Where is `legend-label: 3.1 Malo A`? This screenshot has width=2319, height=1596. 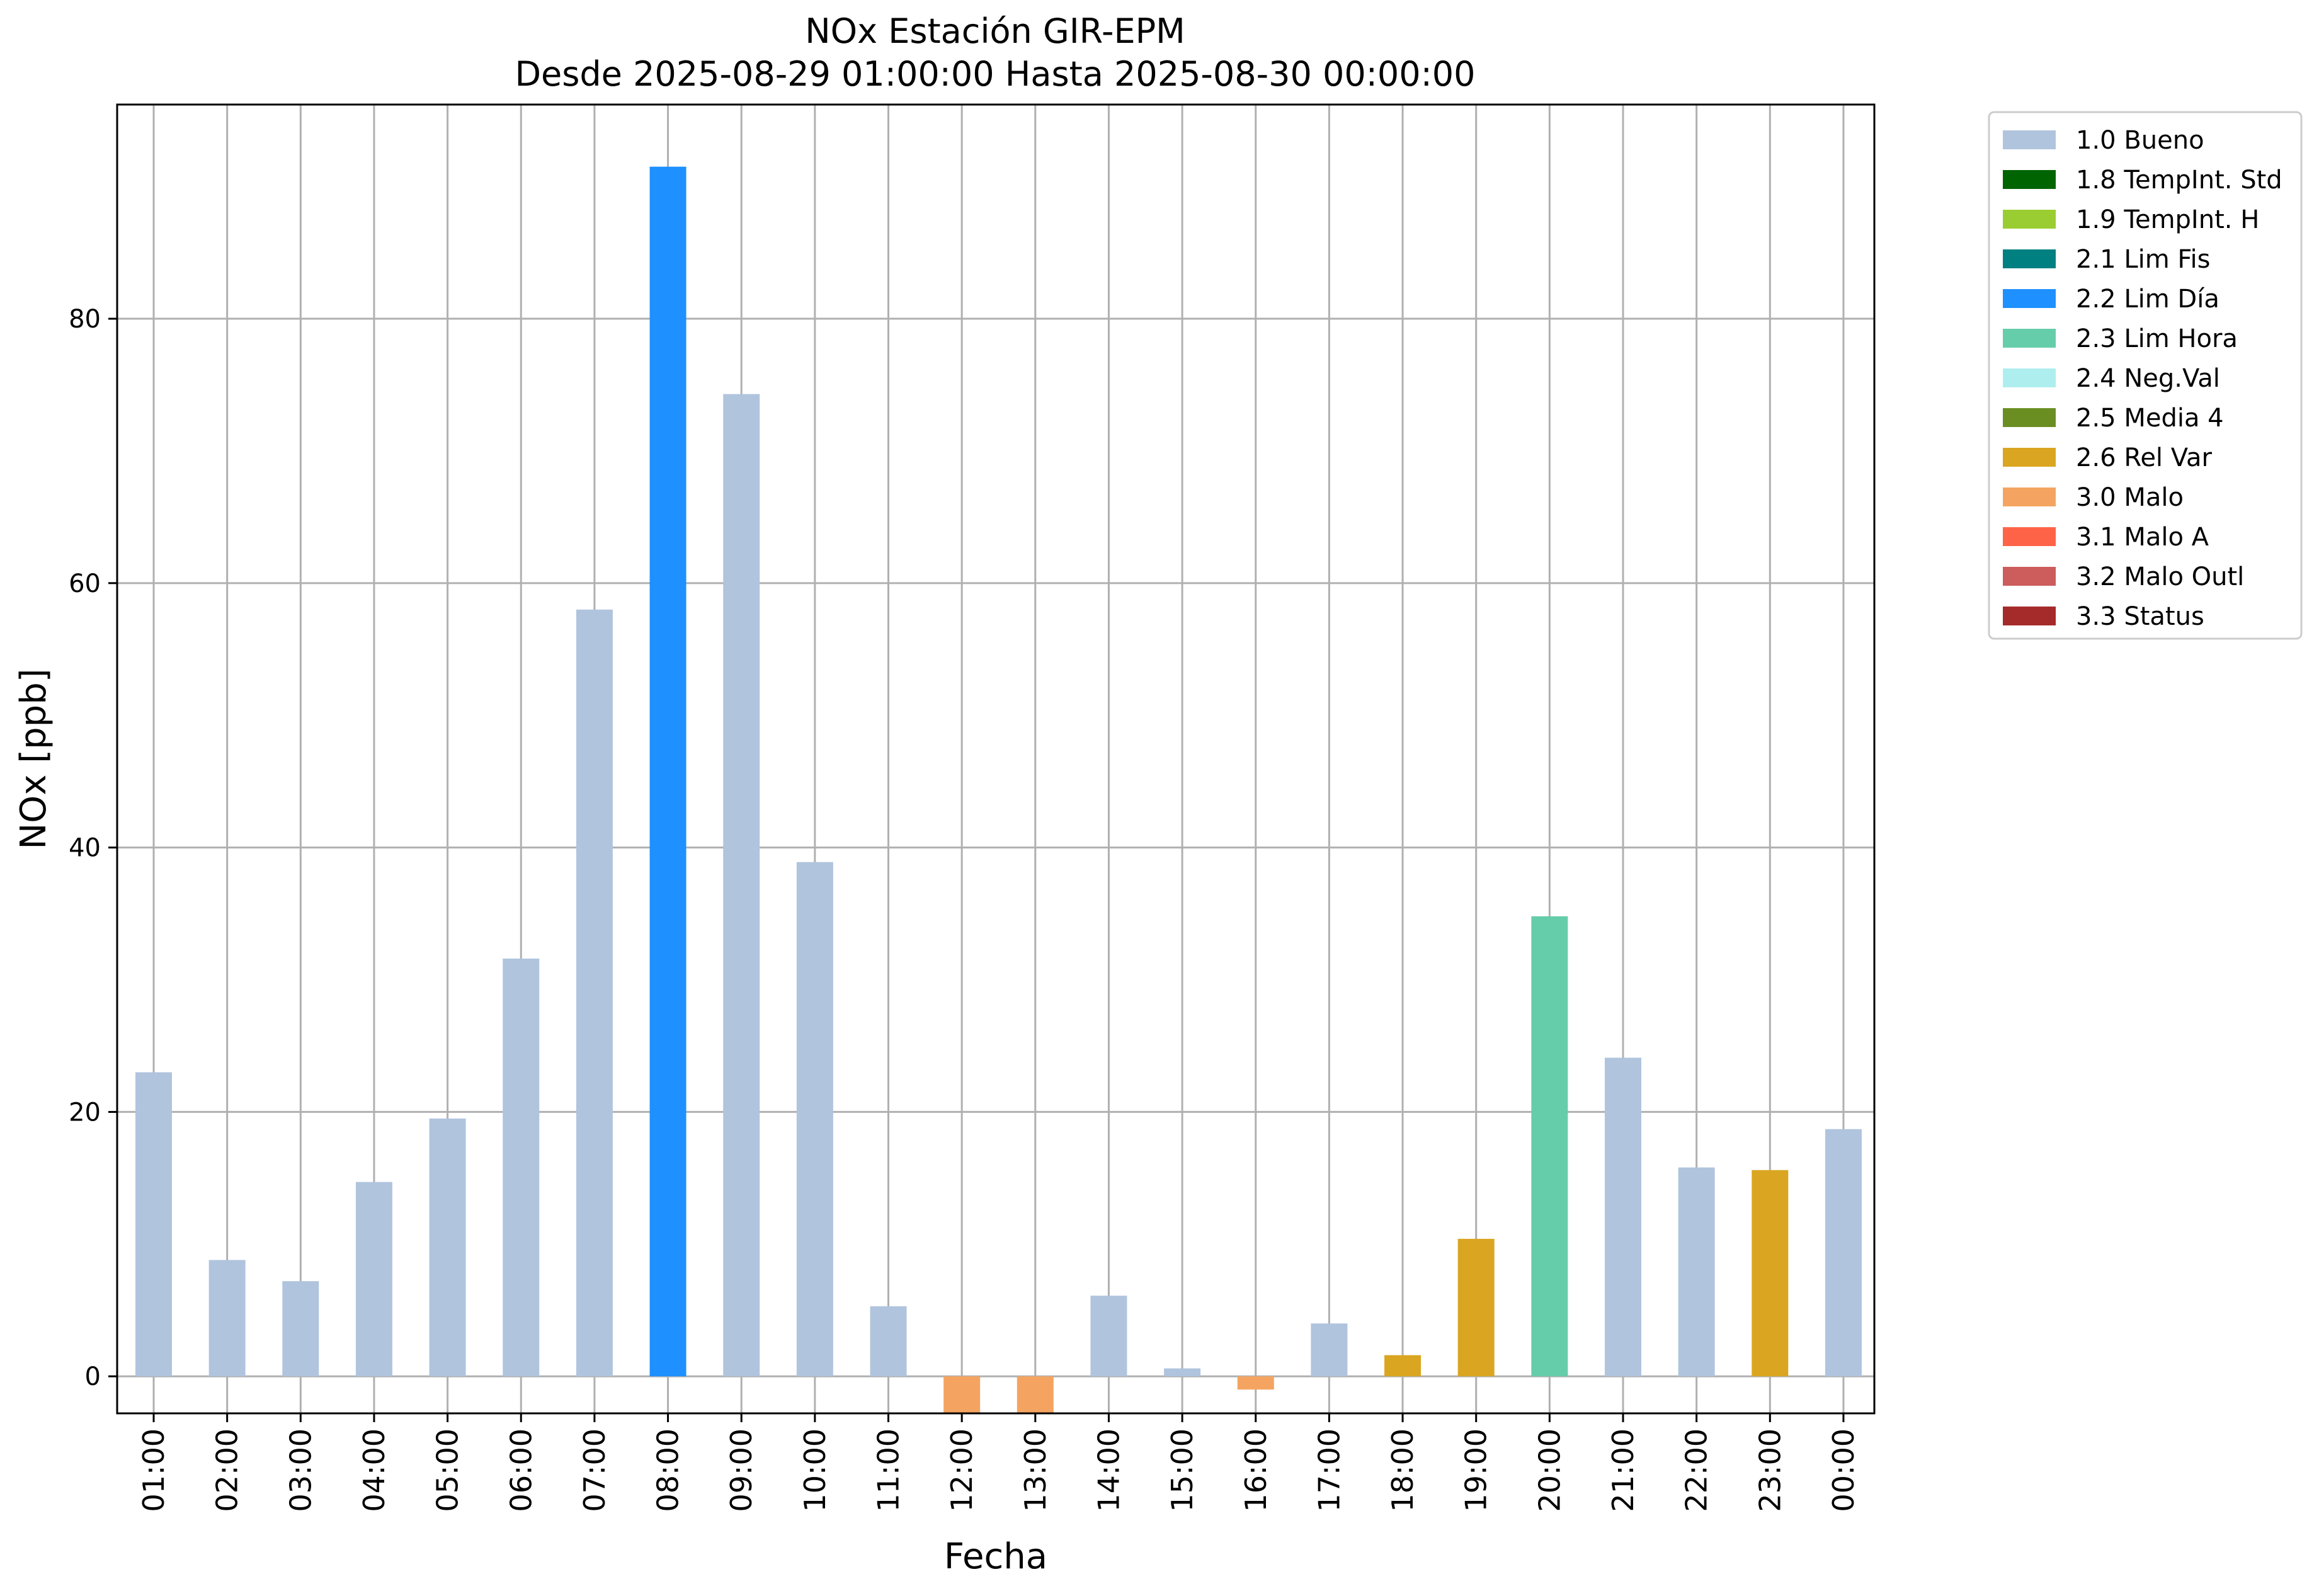 legend-label: 3.1 Malo A is located at coordinates (2142, 537).